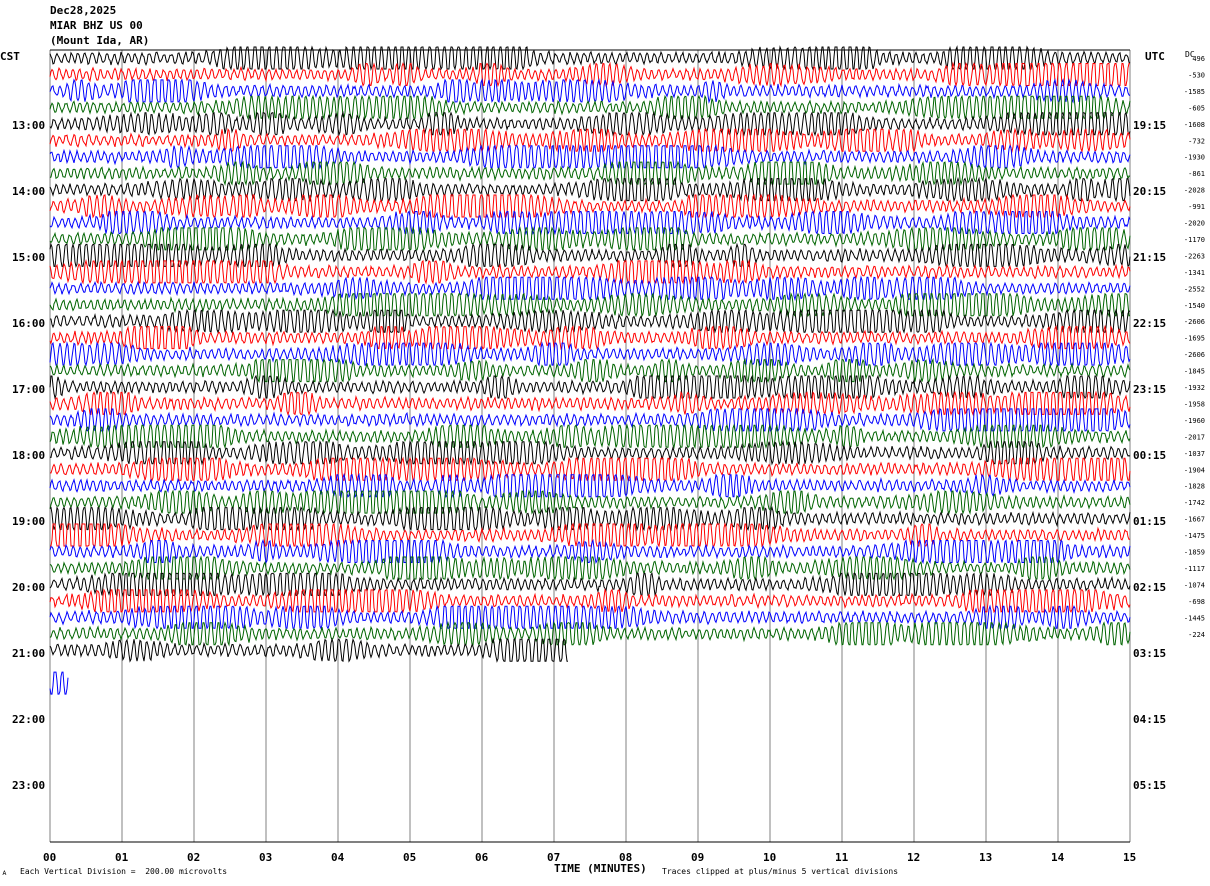 The height and width of the screenshot is (886, 1210). What do you see at coordinates (1194, 388) in the screenshot?
I see `dc-offset-label: -1932` at bounding box center [1194, 388].